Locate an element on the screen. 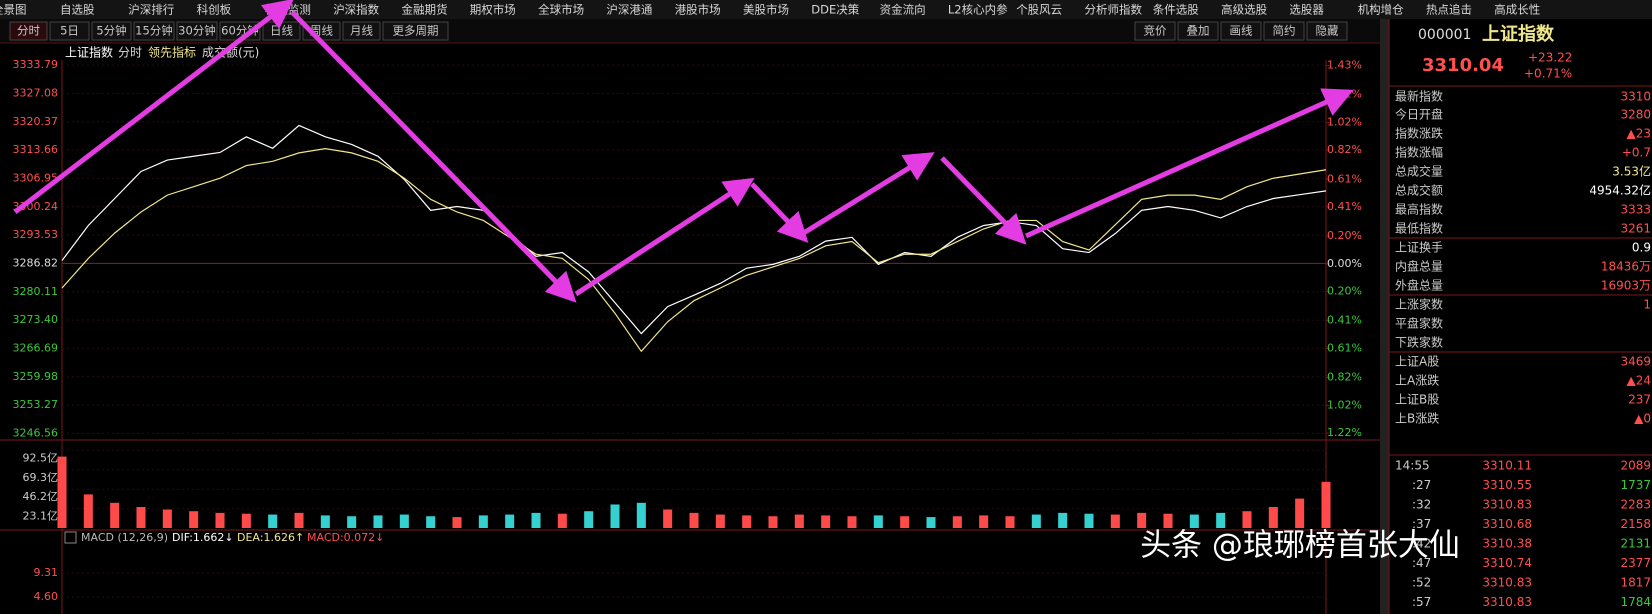  tool-label: 叠加 is located at coordinates (1198, 31).